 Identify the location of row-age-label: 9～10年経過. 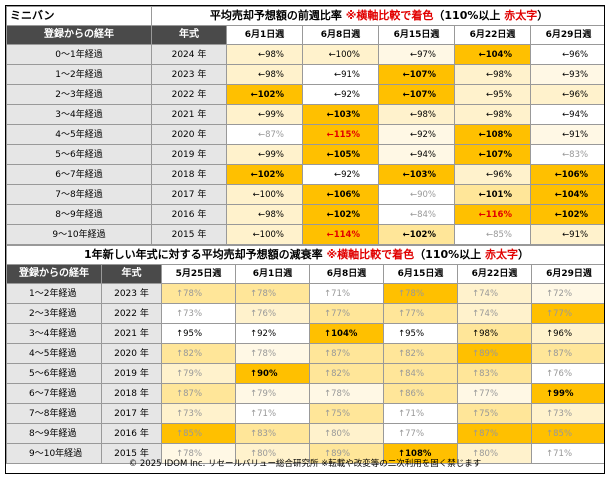
(79, 234).